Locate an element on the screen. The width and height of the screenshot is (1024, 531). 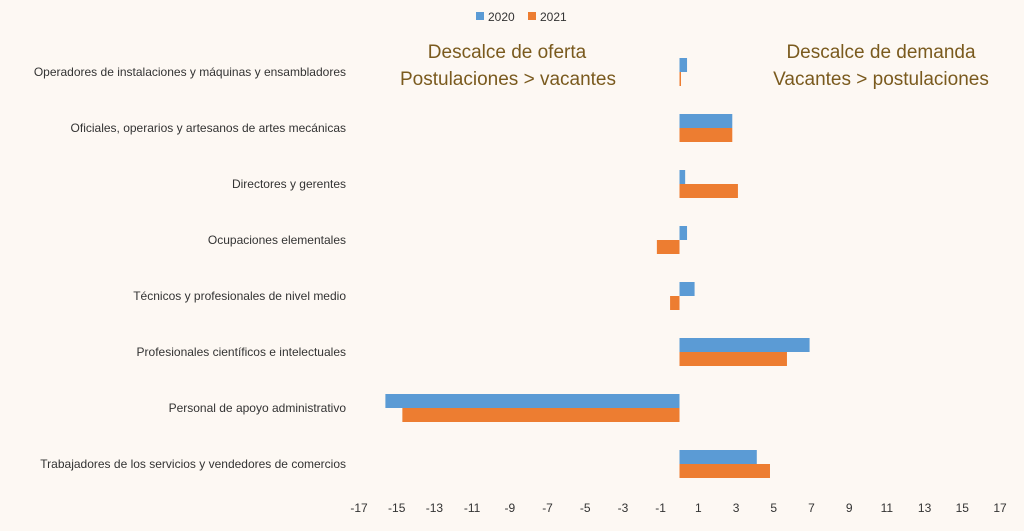
category-label: Ocupaciones elementales is located at coordinates (277, 240).